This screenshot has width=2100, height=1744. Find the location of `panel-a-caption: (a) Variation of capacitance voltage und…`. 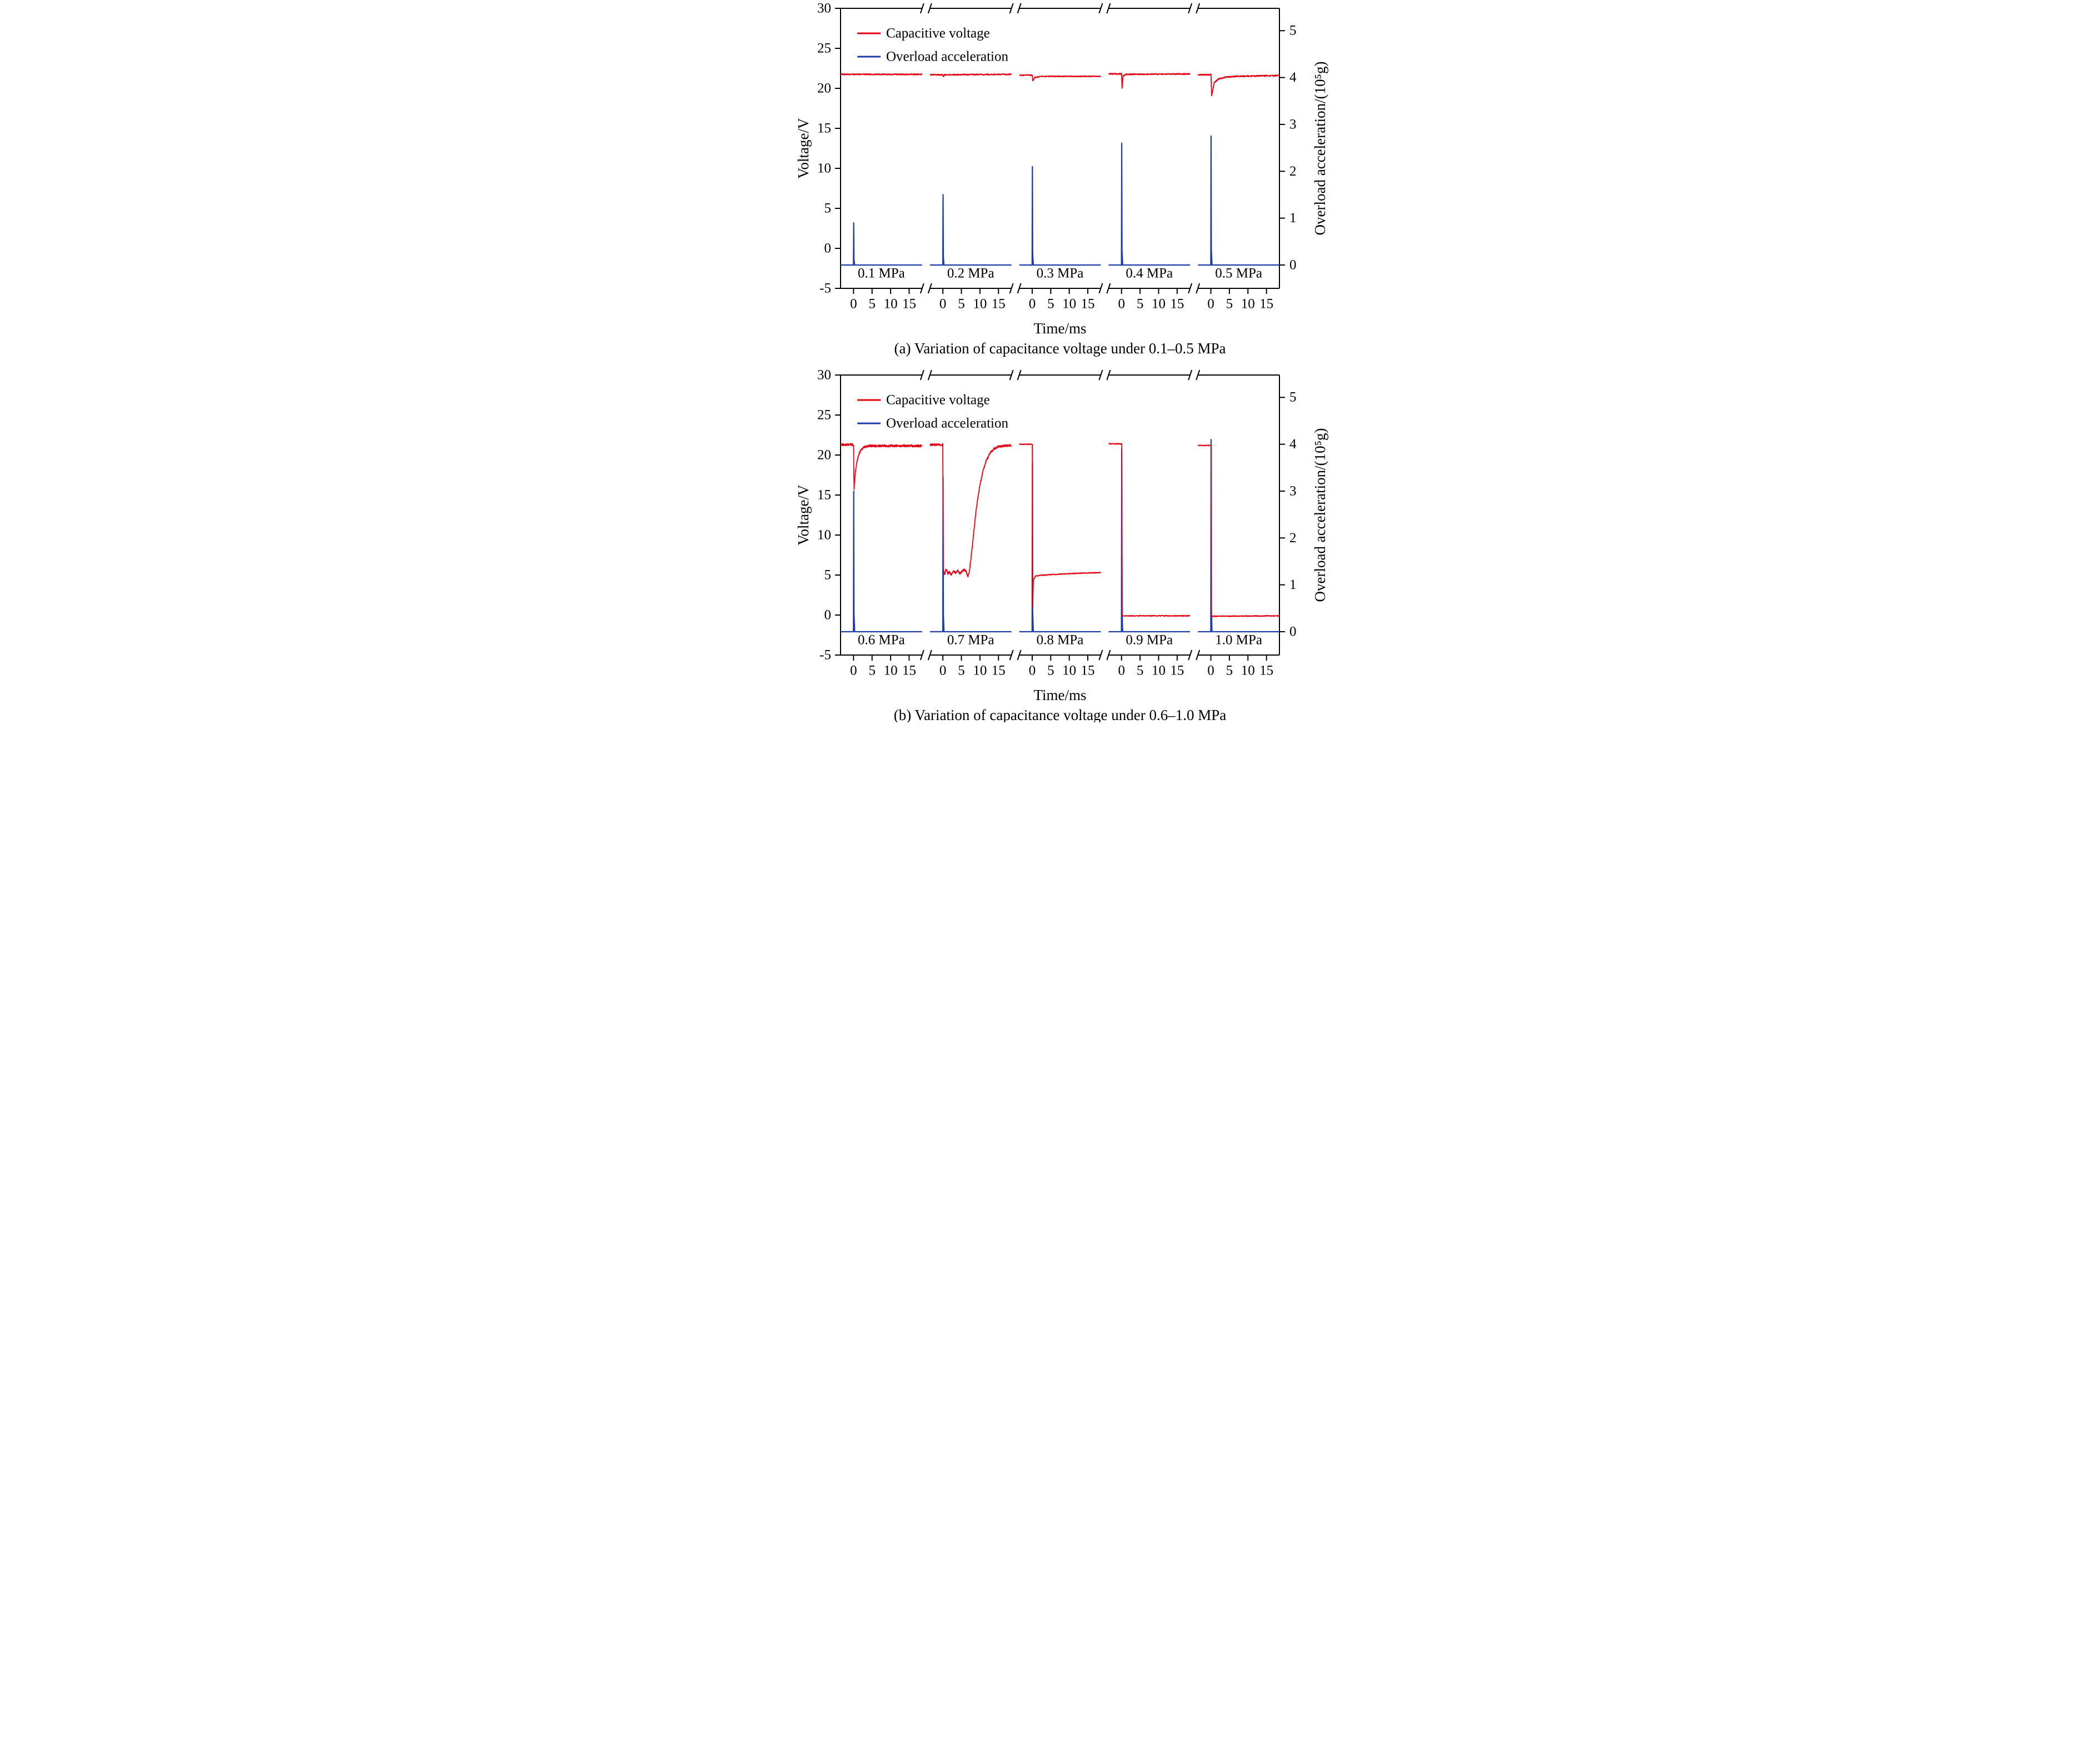

panel-a-caption: (a) Variation of capacitance voltage und… is located at coordinates (1060, 348).